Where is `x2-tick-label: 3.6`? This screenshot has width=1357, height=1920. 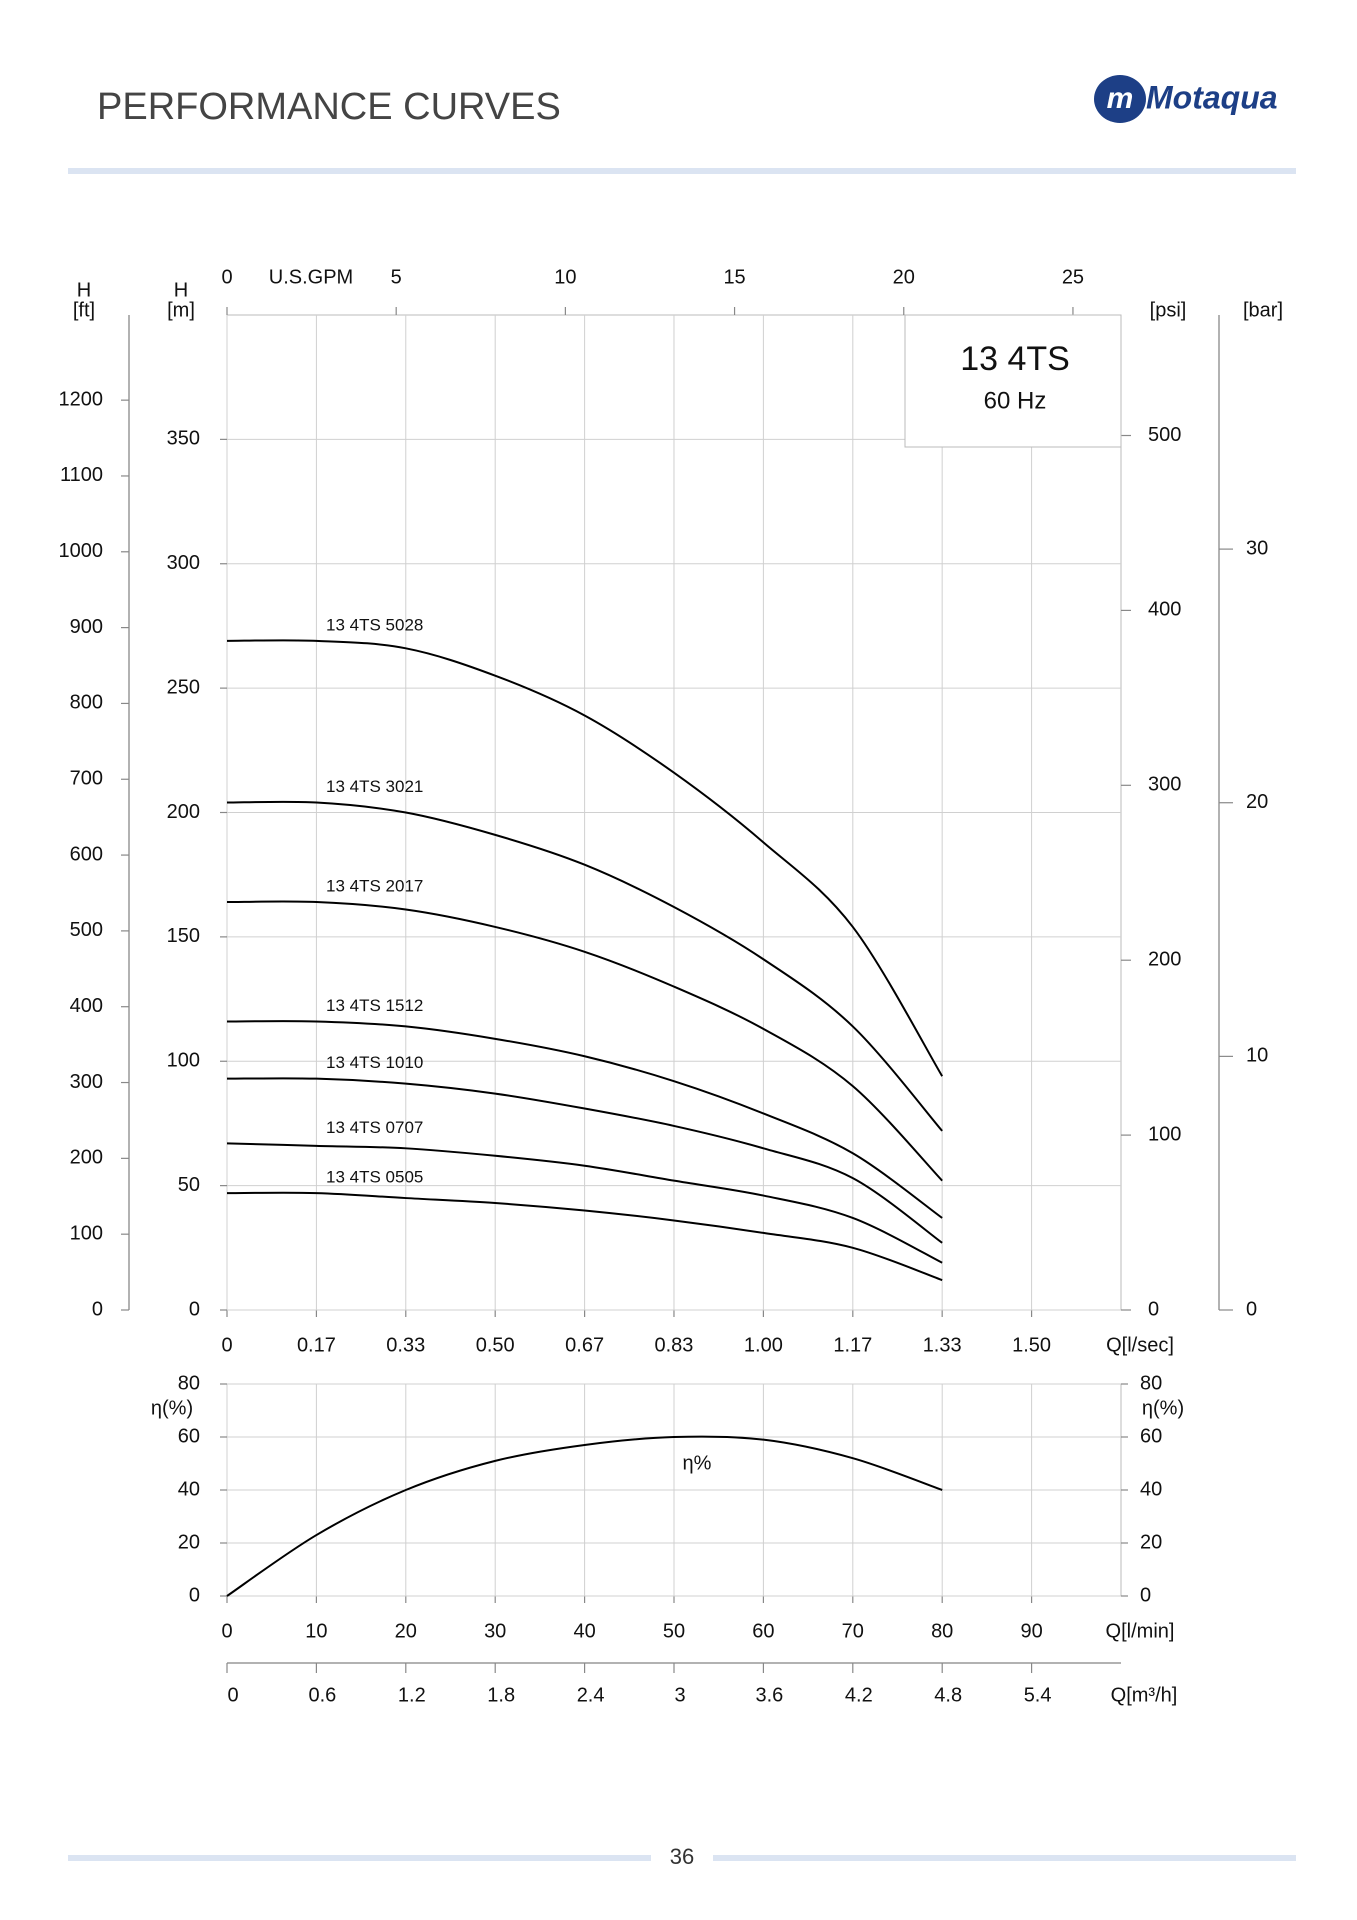 x2-tick-label: 3.6 is located at coordinates (769, 1695).